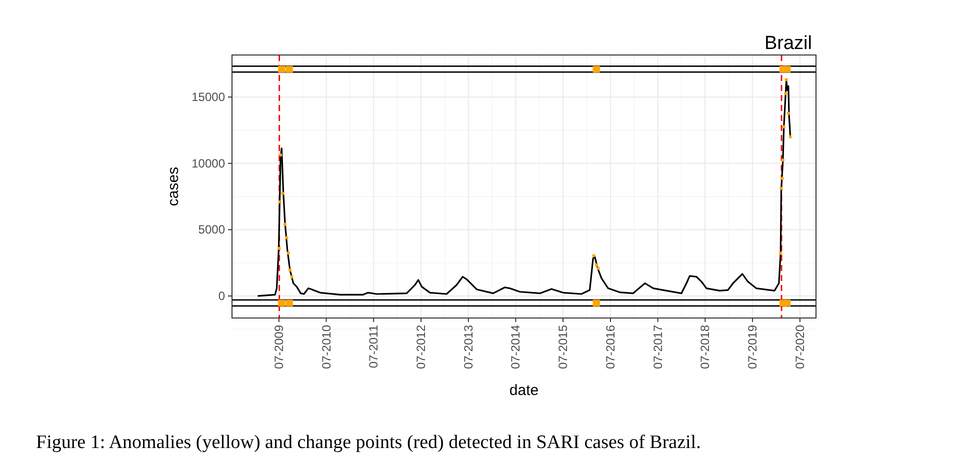 The width and height of the screenshot is (956, 470). Describe the element at coordinates (752, 347) in the screenshot. I see `x-tick-label: 07-2019` at that location.